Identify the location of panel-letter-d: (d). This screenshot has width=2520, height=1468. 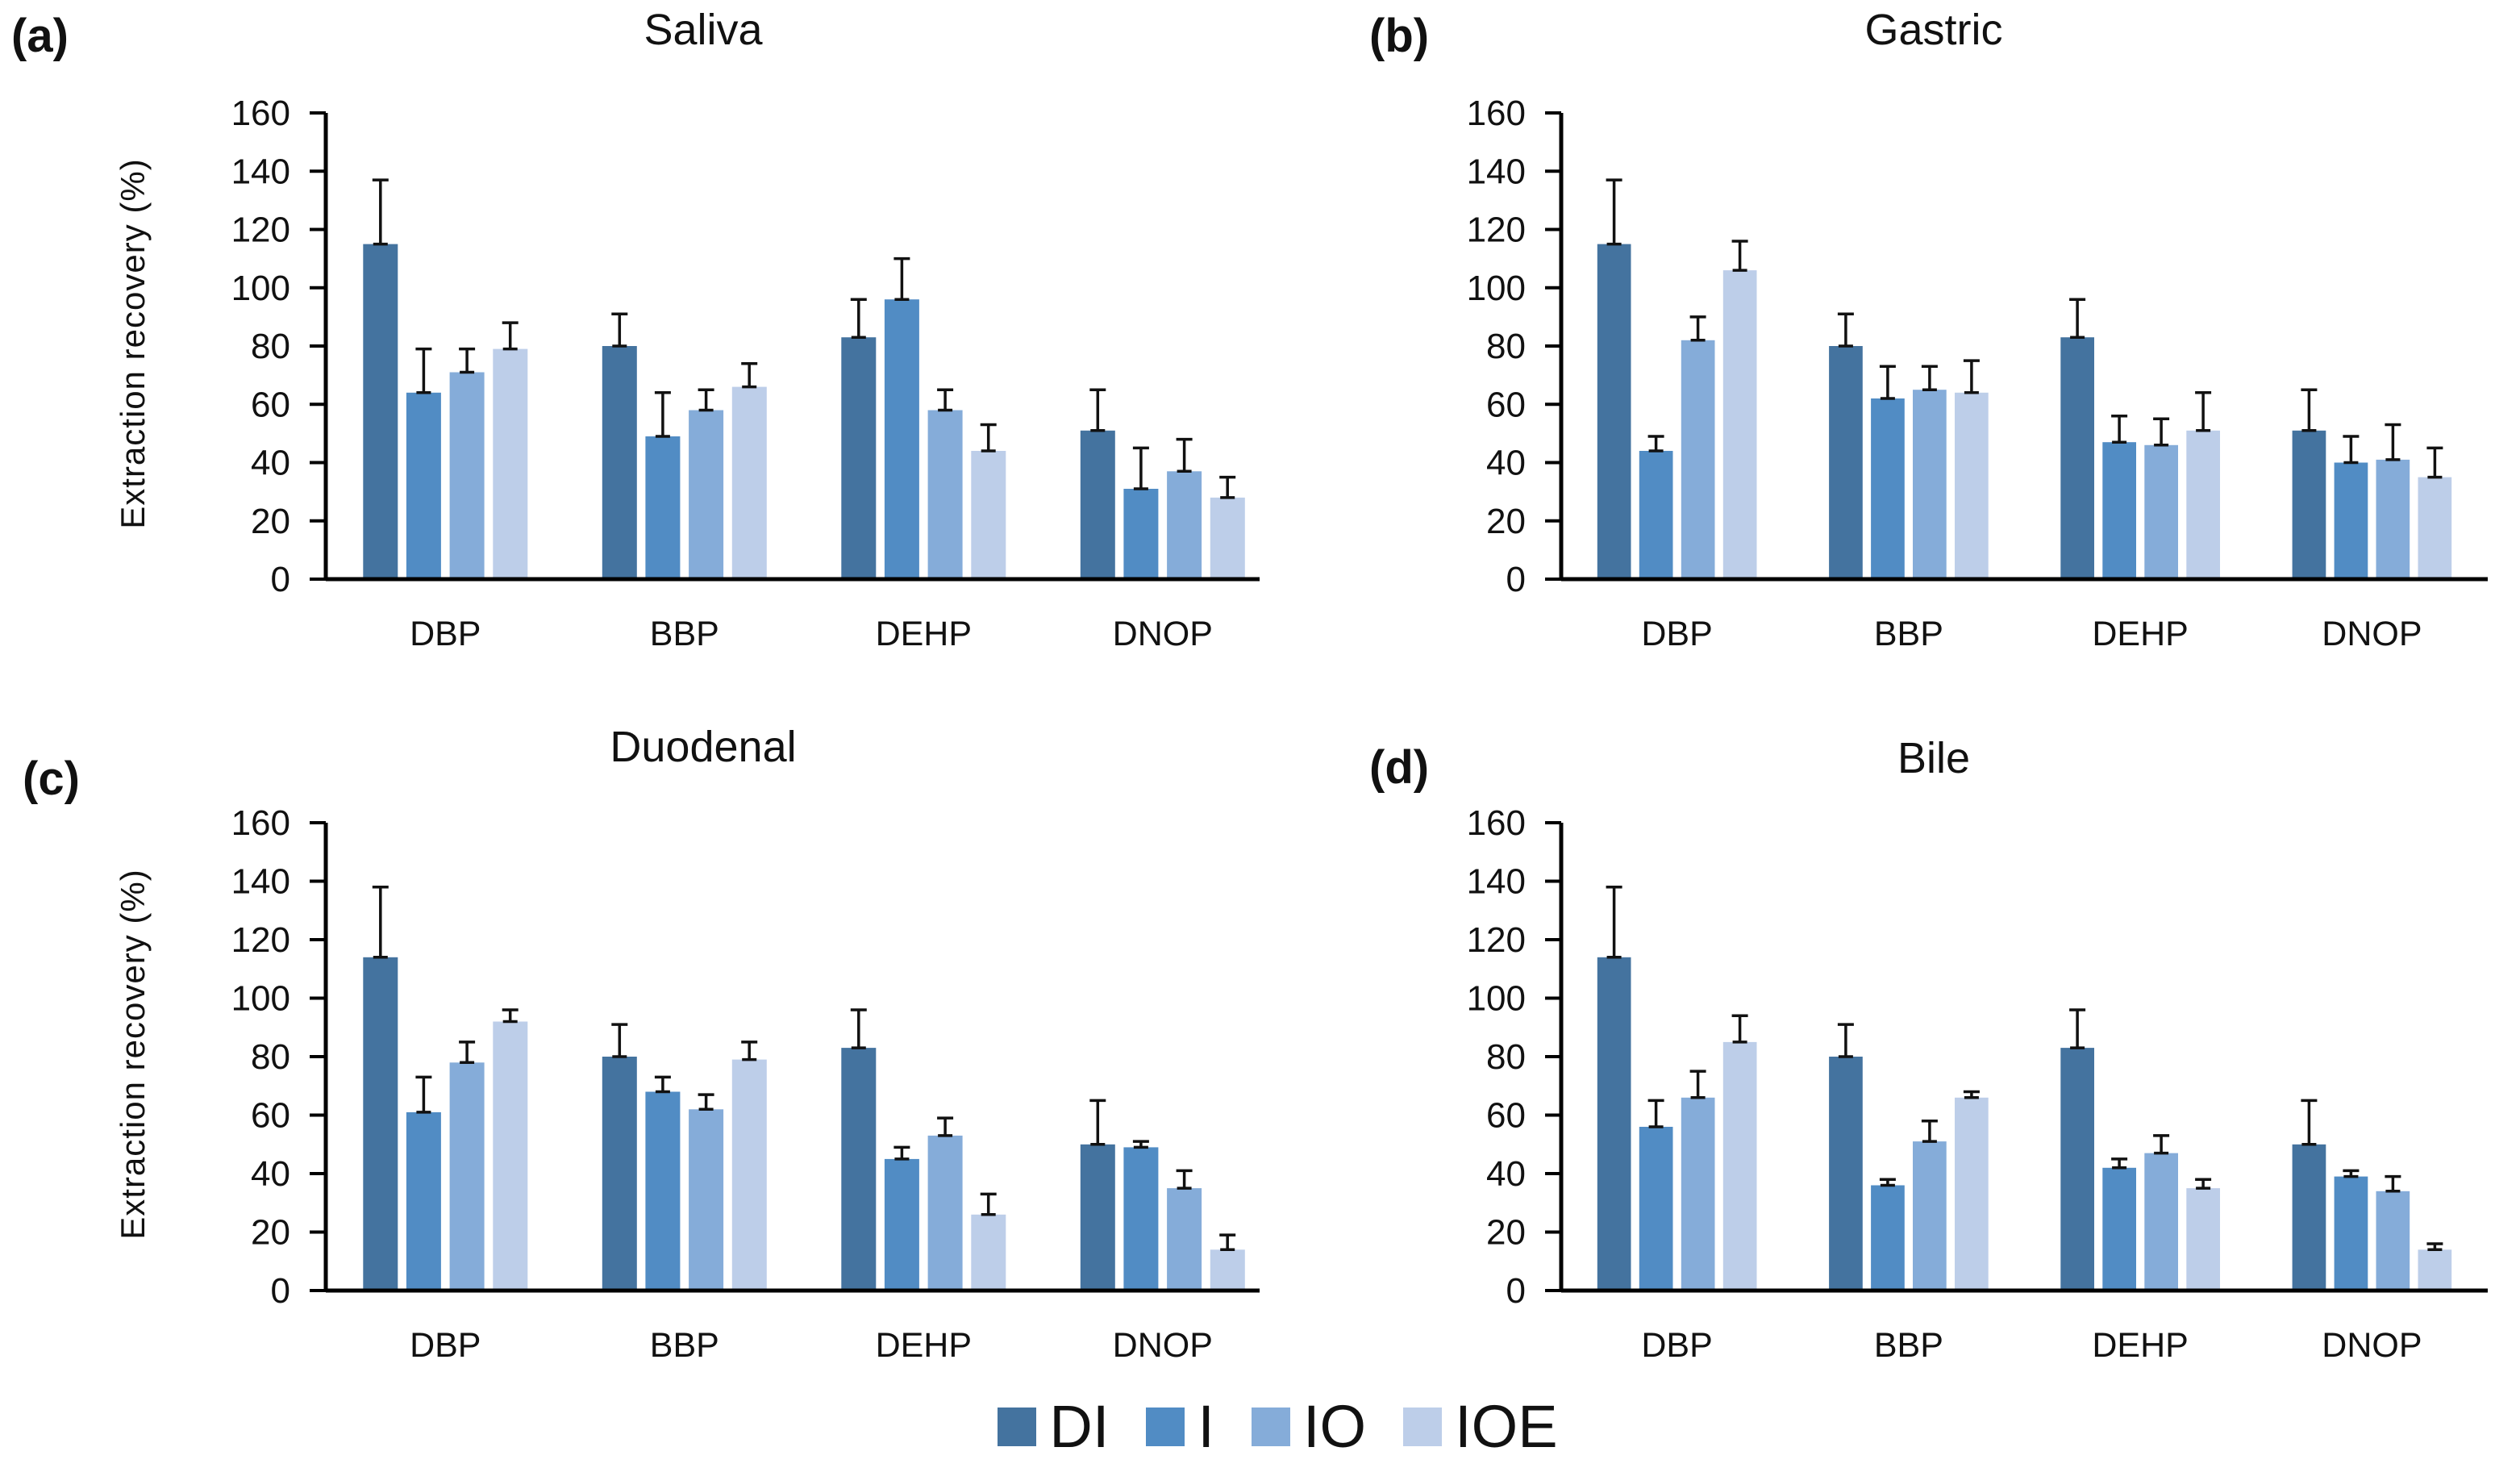
(1400, 767).